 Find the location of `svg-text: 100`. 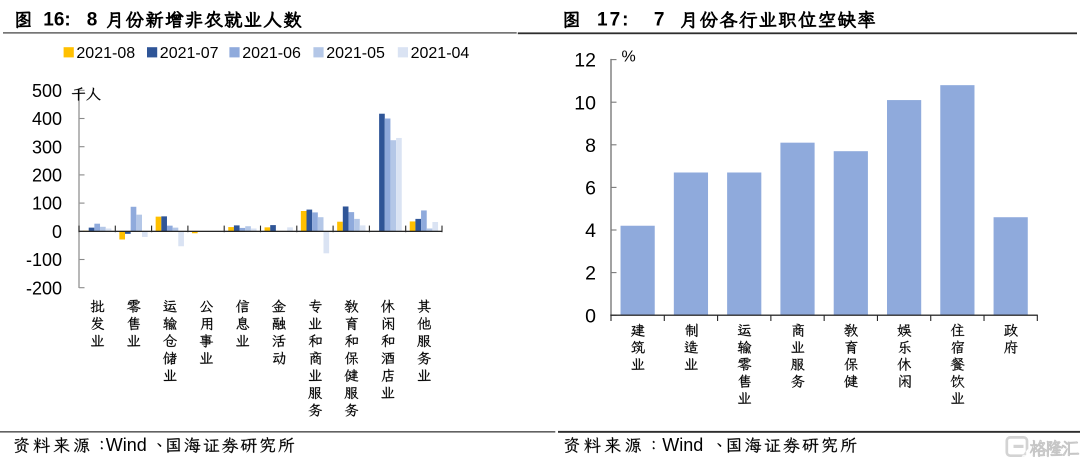

svg-text: 100 is located at coordinates (47, 204).